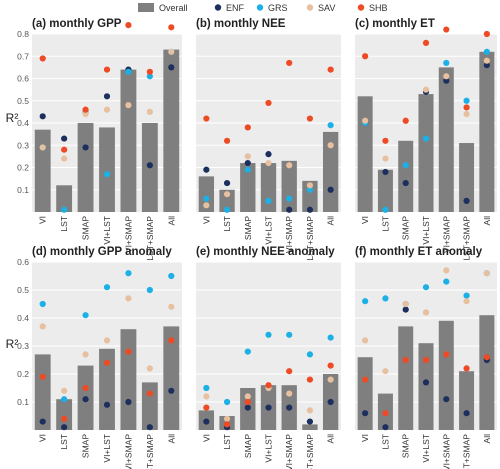 This screenshot has width=500, height=469. Describe the element at coordinates (247, 156) in the screenshot. I see `point-sav-smap` at that location.